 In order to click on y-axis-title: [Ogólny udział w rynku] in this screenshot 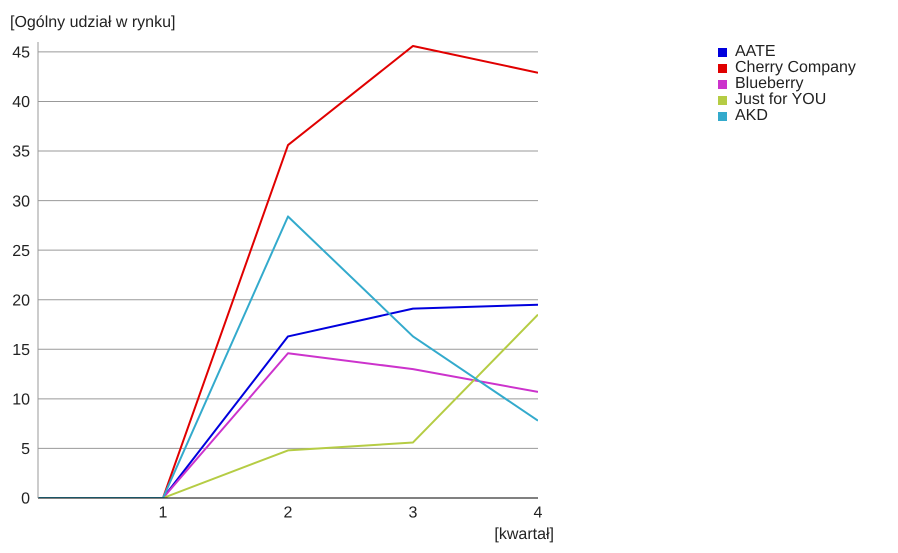, I will do `click(93, 23)`.